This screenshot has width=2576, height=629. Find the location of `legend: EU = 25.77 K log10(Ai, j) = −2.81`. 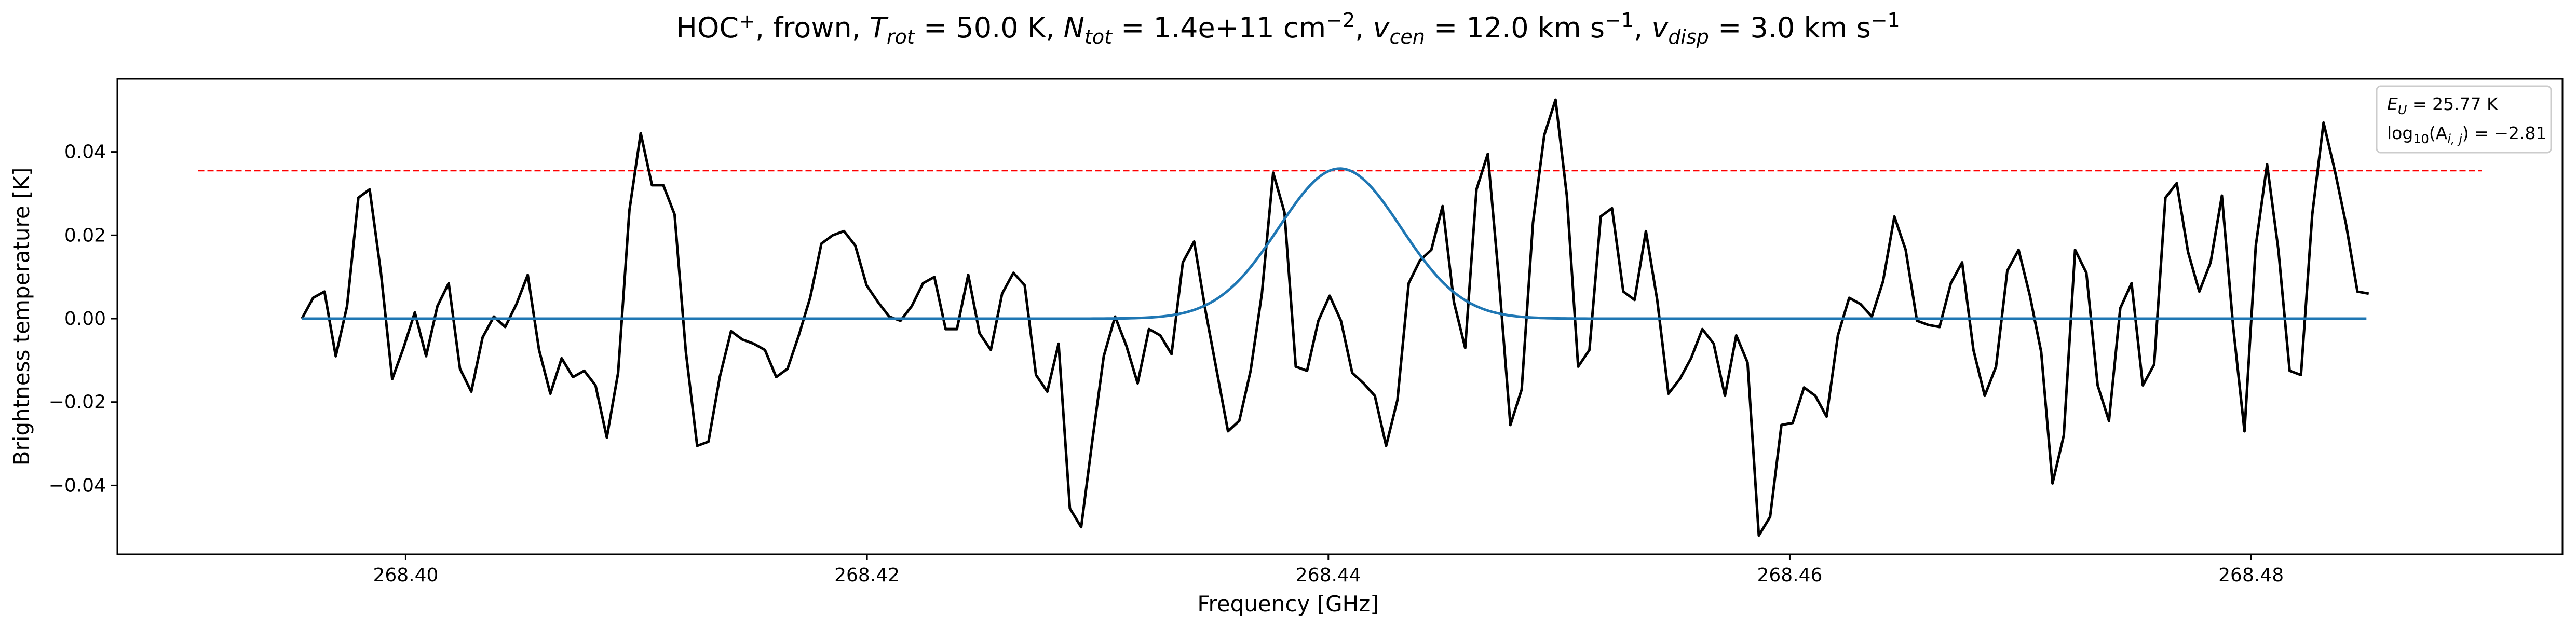

legend: EU = 25.77 K log10(Ai, j) = −2.81 is located at coordinates (2464, 119).